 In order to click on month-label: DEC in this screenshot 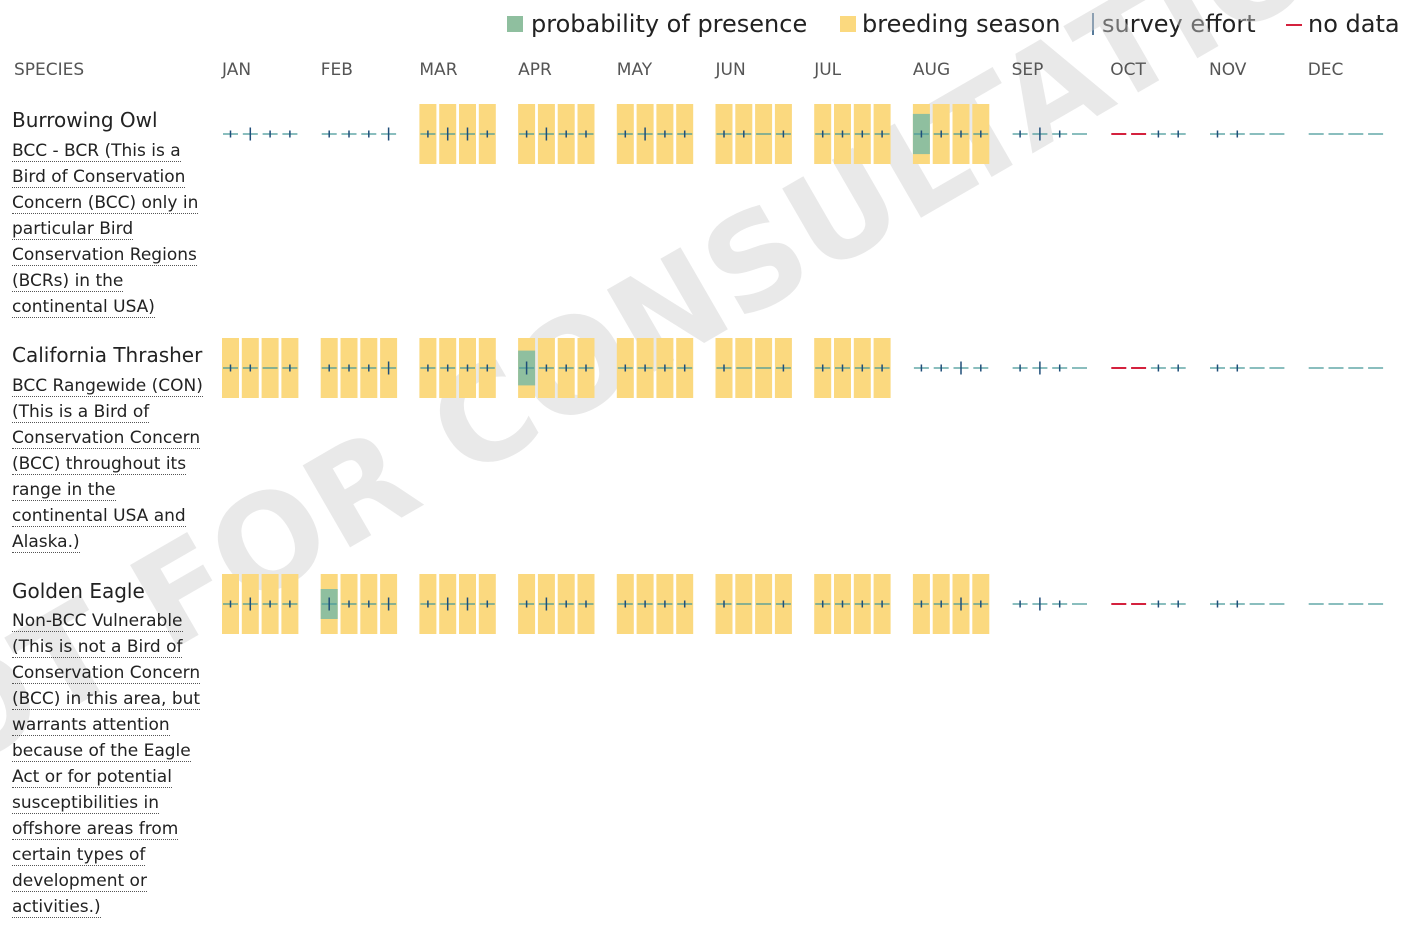, I will do `click(1325, 70)`.